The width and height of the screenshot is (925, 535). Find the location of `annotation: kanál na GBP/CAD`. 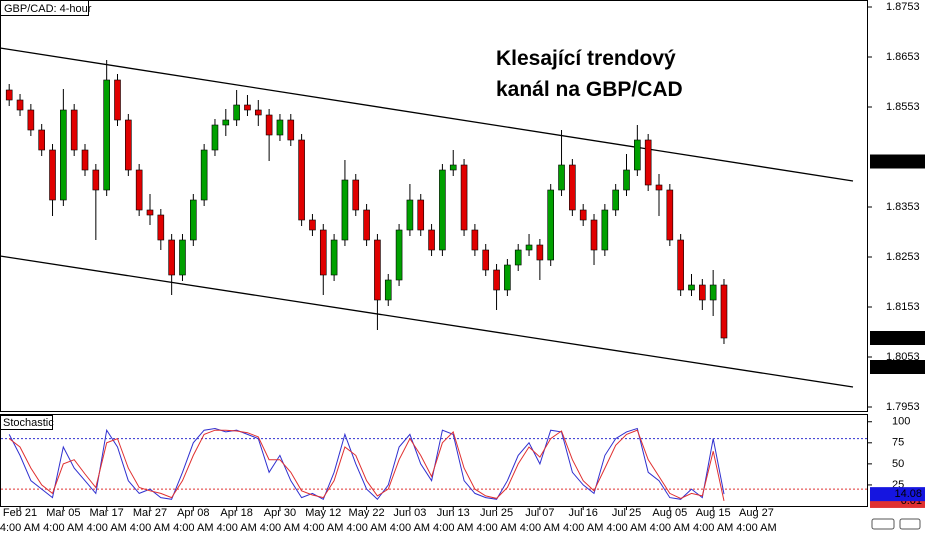

annotation: kanál na GBP/CAD is located at coordinates (589, 89).